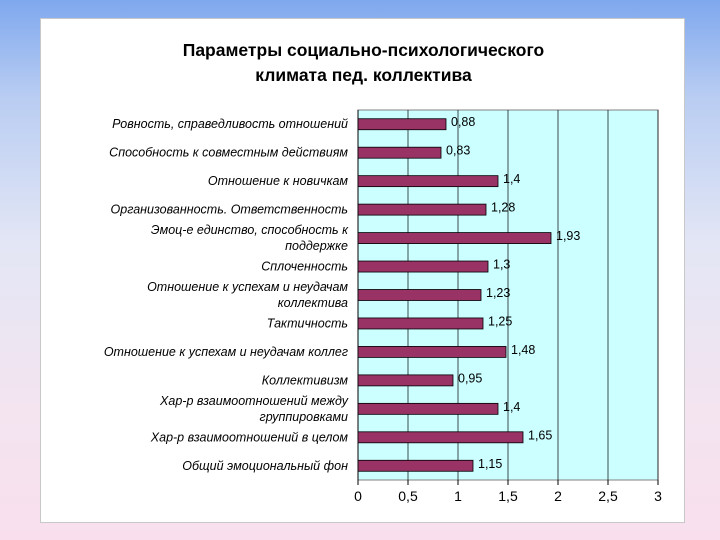 The image size is (720, 540). I want to click on category-label: поддержке, so click(316, 246).